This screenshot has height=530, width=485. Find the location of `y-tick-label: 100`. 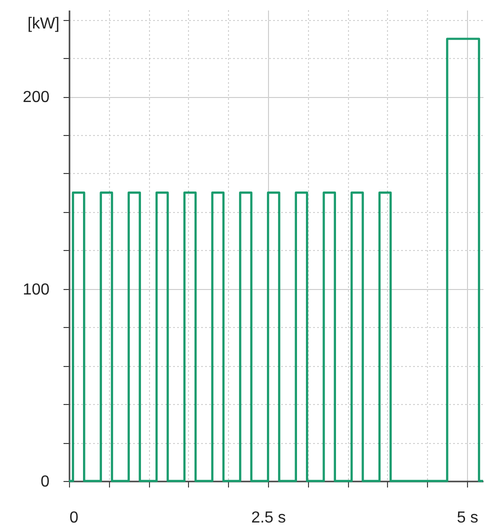

y-tick-label: 100 is located at coordinates (36, 289).